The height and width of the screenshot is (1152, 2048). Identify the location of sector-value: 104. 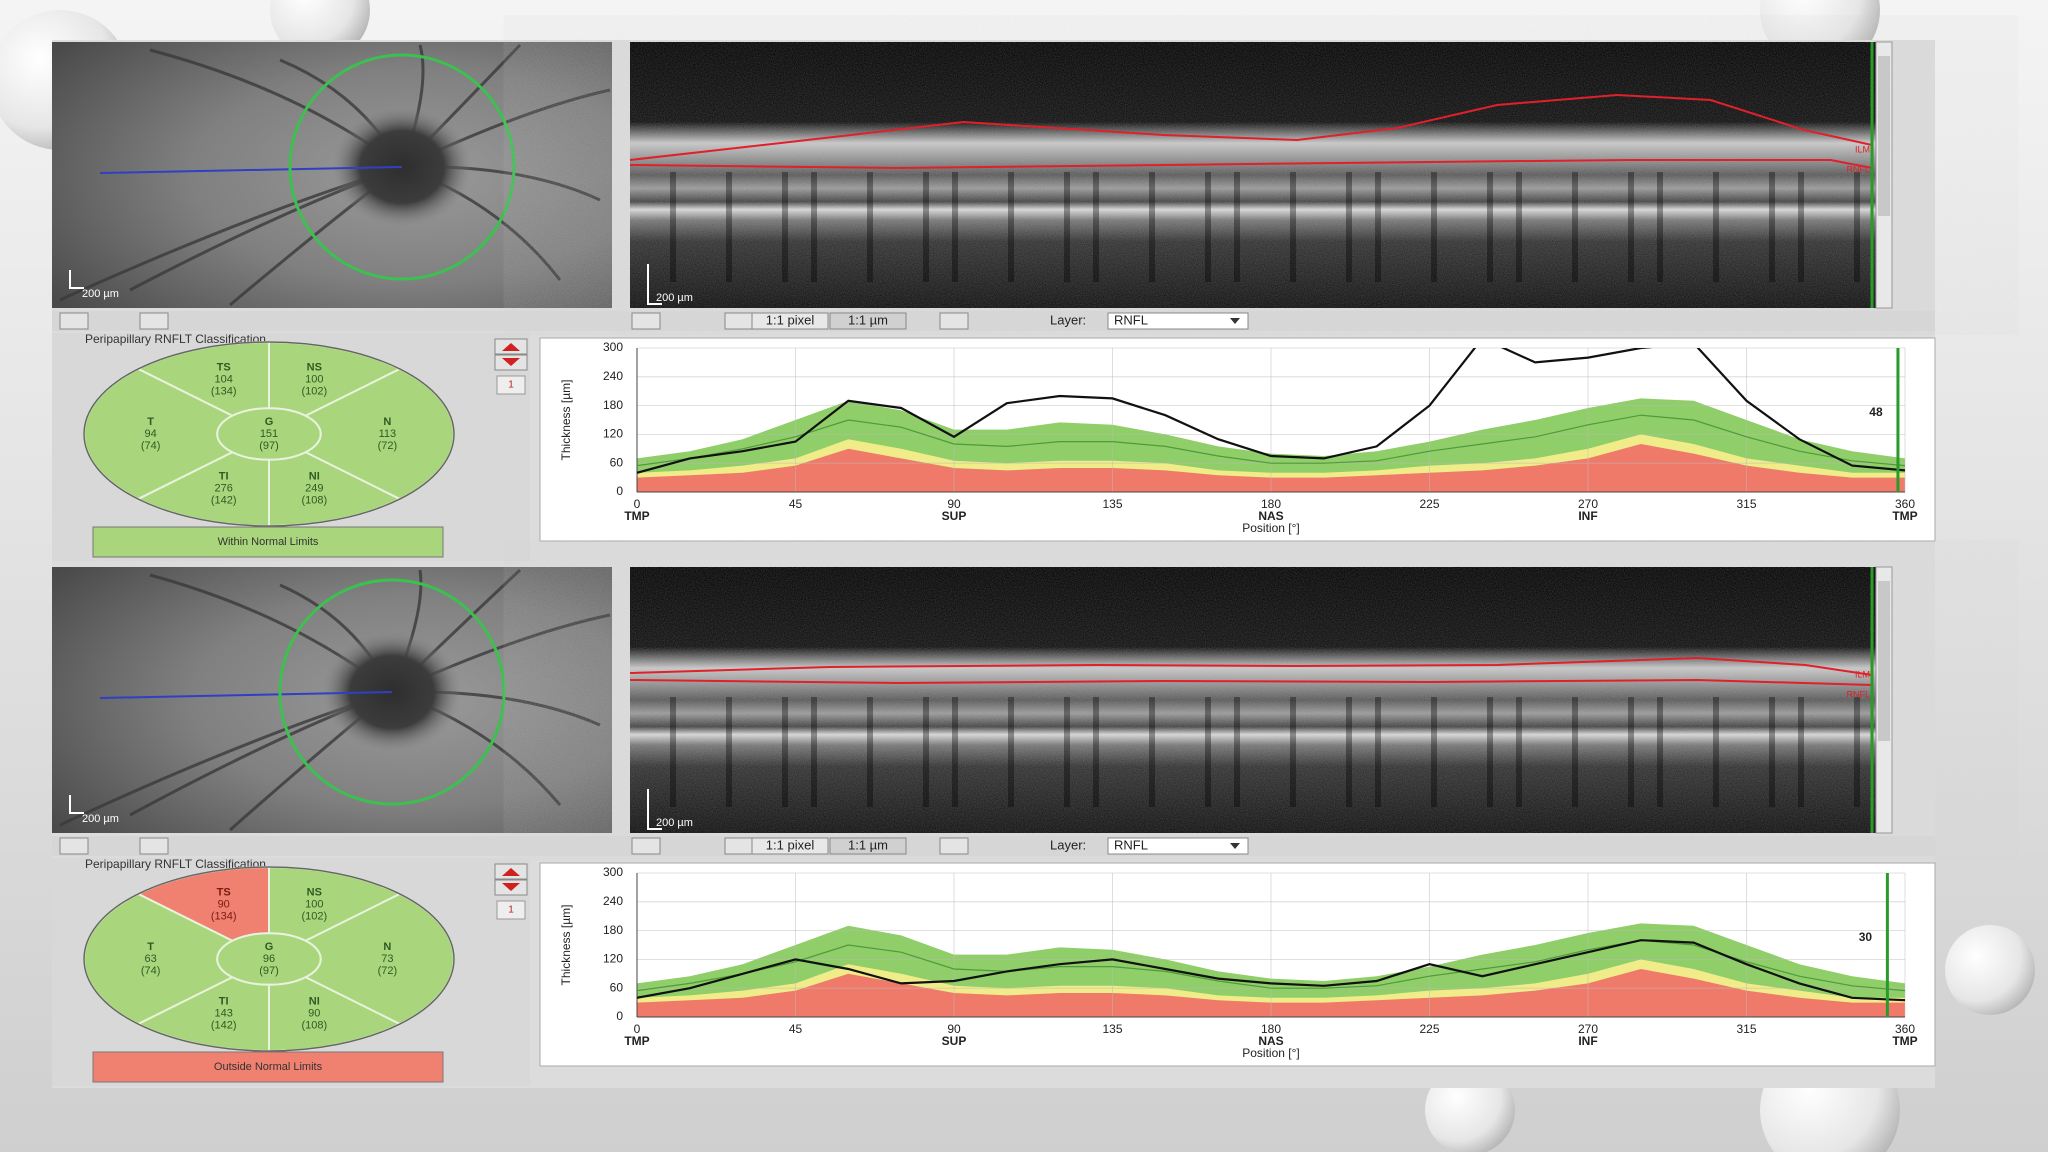
(224, 380).